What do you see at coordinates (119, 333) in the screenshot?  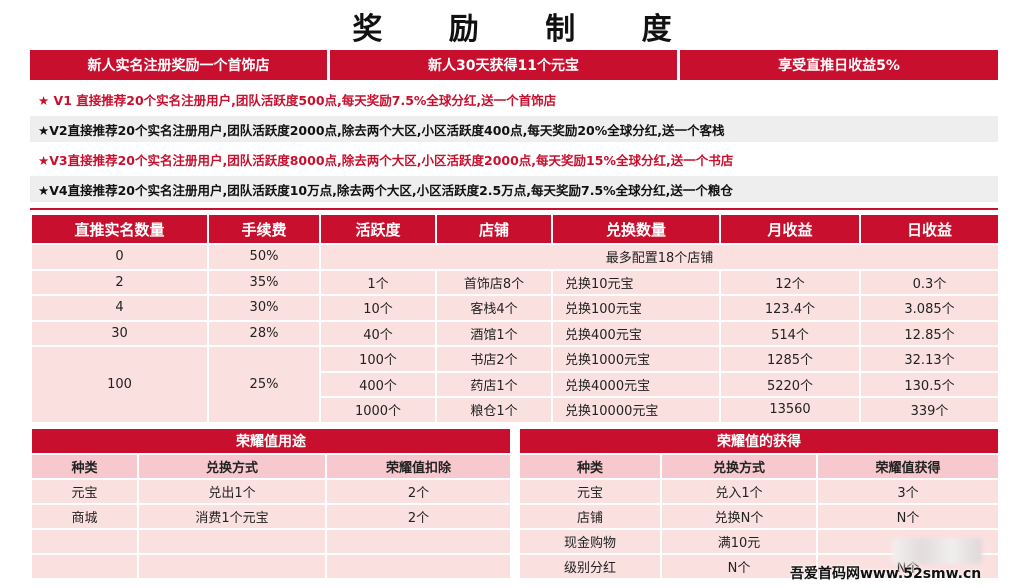 I see `table-cell: 30` at bounding box center [119, 333].